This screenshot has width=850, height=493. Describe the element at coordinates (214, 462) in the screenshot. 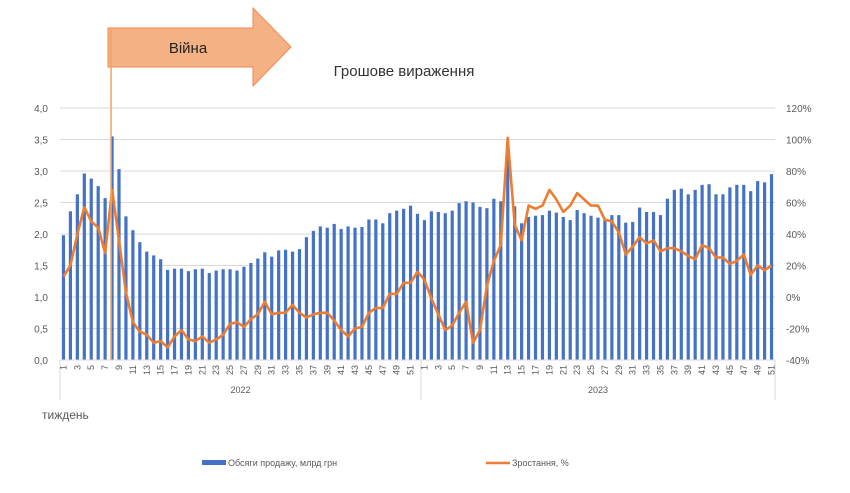

I see `legend-swatch-bar` at that location.